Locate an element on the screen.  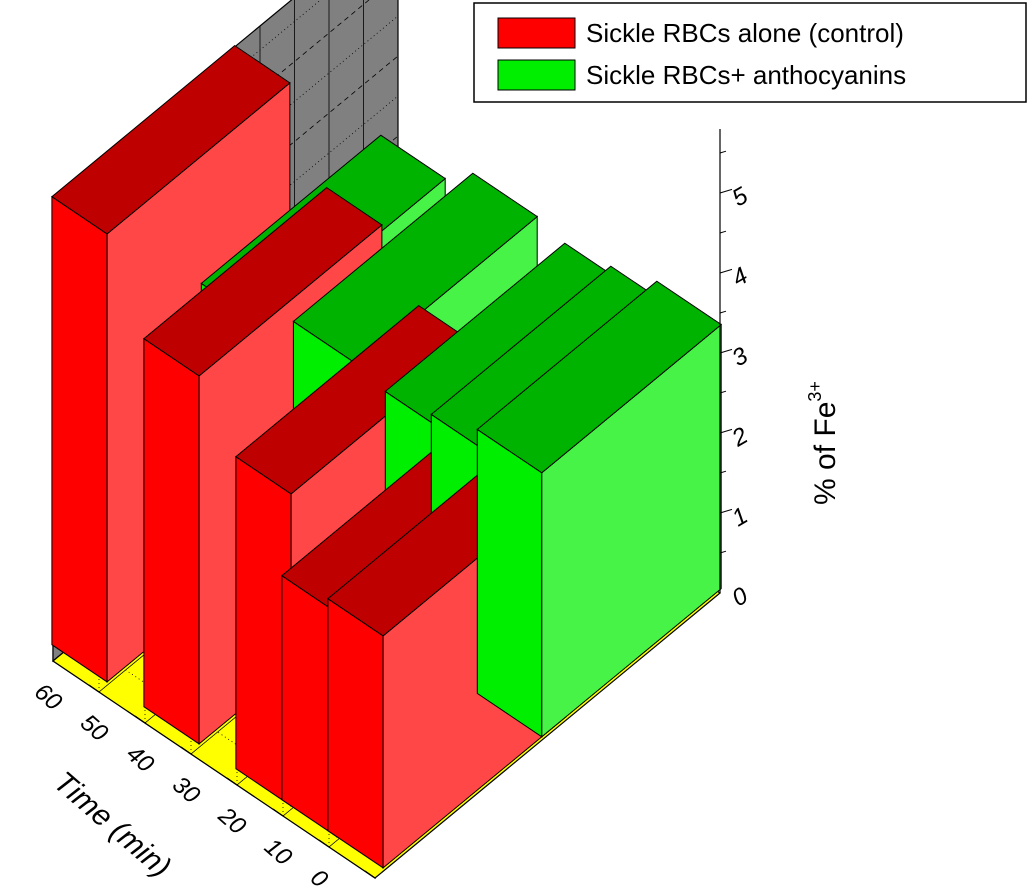
value-tick-label: 1 is located at coordinates (740, 517).